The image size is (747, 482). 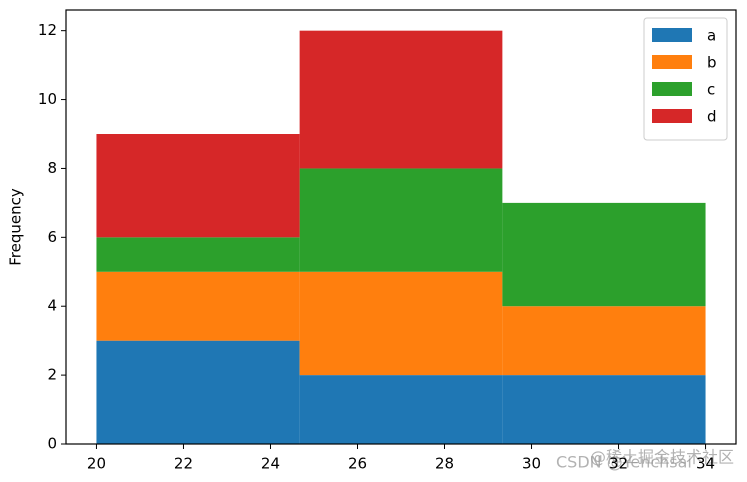 What do you see at coordinates (52, 444) in the screenshot?
I see `y-tick-label: 0` at bounding box center [52, 444].